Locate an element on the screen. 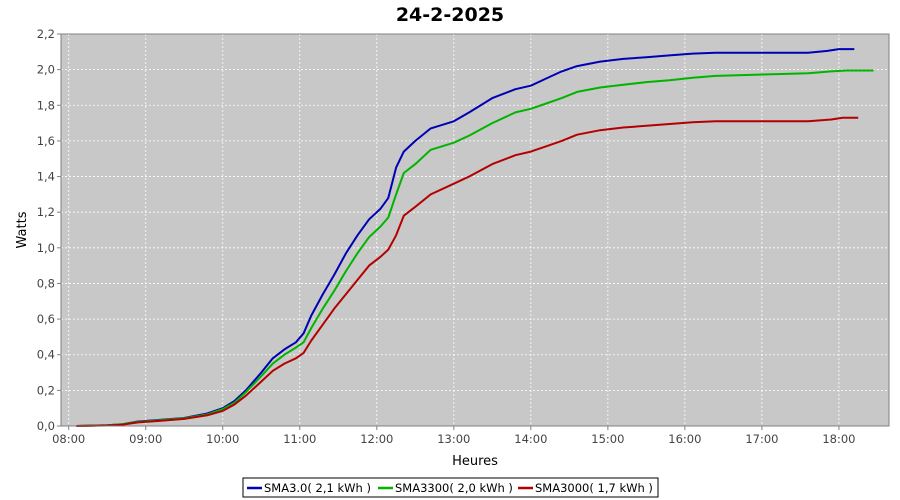  legend-label-2: SMA3300( 2,0 kWh ) is located at coordinates (454, 488).